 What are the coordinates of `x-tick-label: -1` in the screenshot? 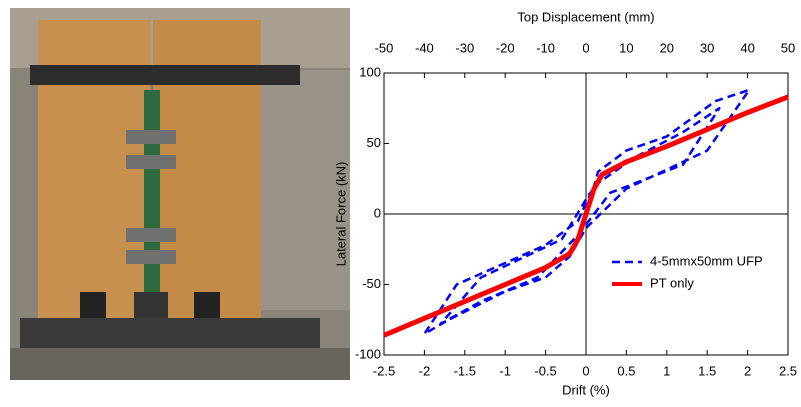 It's located at (505, 370).